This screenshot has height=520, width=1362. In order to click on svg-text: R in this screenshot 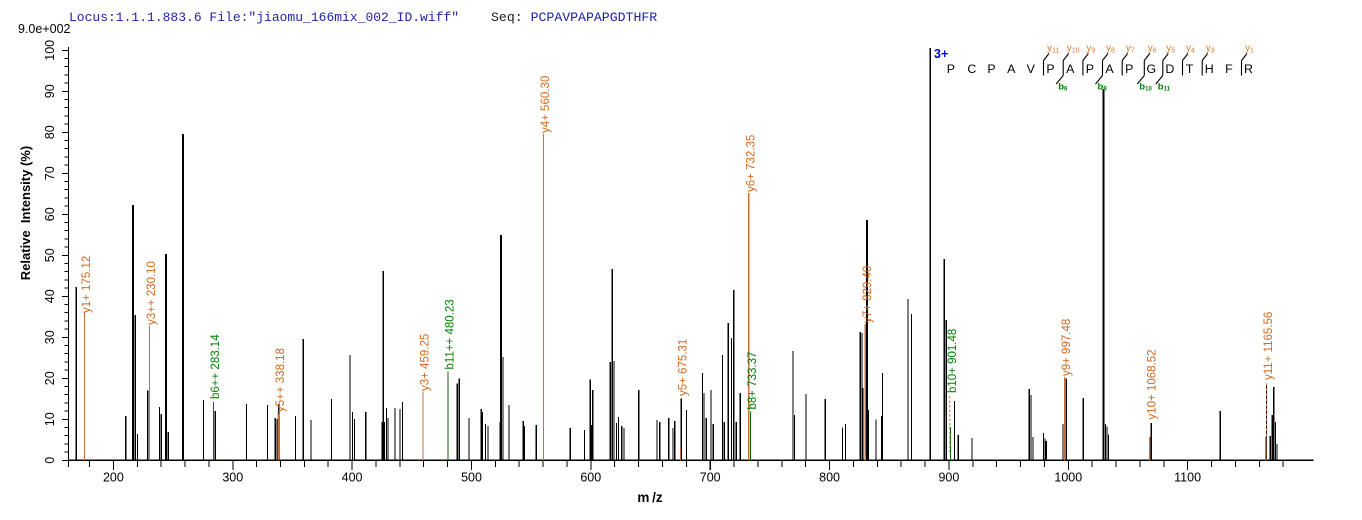, I will do `click(1248, 69)`.